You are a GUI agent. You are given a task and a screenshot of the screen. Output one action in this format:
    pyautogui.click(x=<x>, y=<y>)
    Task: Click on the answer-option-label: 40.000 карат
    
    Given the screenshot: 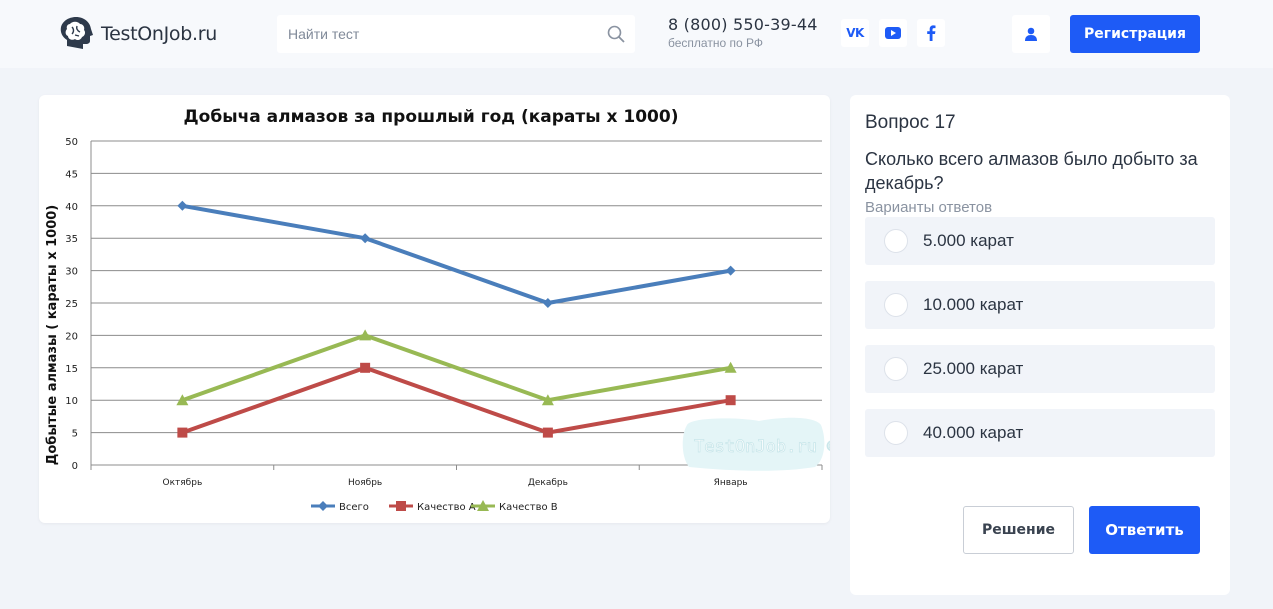 What is the action you would take?
    pyautogui.click(x=973, y=432)
    